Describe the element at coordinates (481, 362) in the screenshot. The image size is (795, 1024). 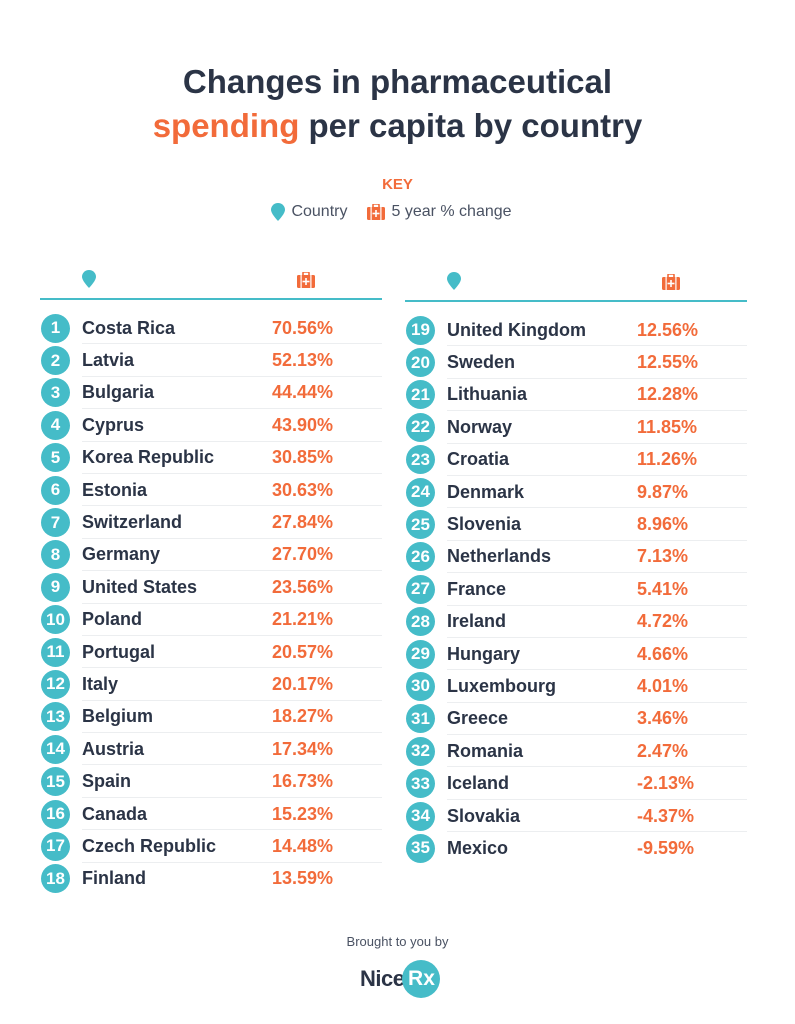
I see `country-name: Sweden` at that location.